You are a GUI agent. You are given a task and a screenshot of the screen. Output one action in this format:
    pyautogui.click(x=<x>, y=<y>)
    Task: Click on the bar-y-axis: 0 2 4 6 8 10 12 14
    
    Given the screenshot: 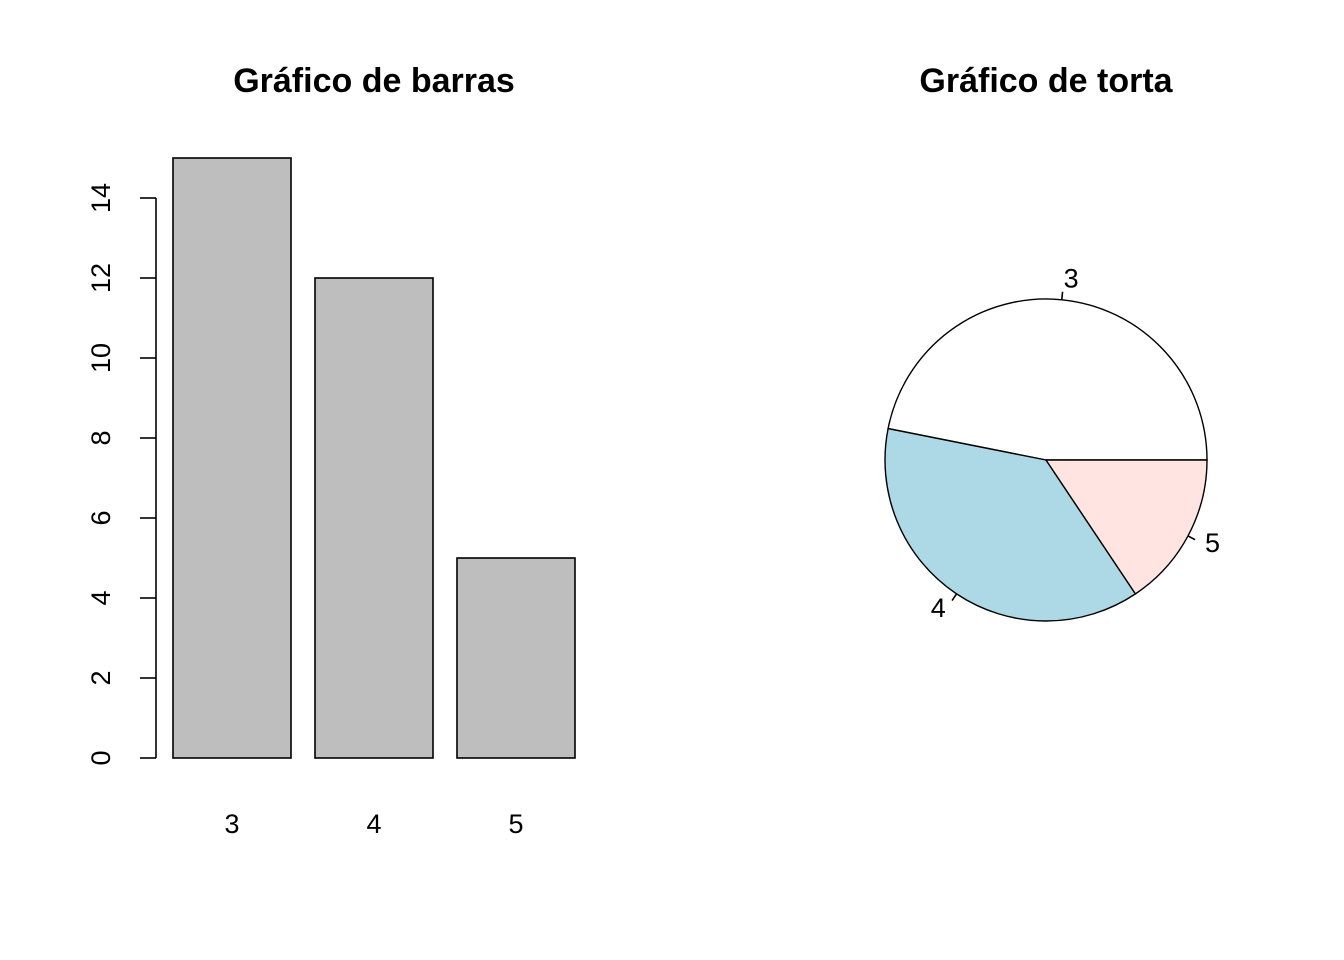 What is the action you would take?
    pyautogui.click(x=121, y=474)
    